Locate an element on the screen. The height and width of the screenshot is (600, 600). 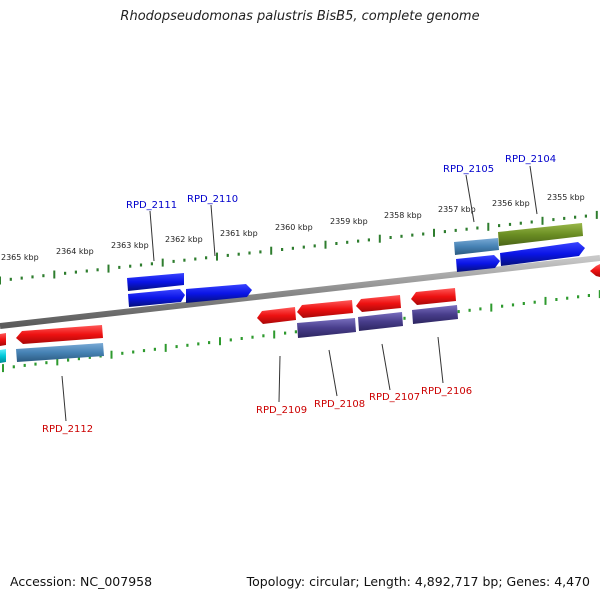
kbp-label: 2356 kbp is located at coordinates (511, 203).